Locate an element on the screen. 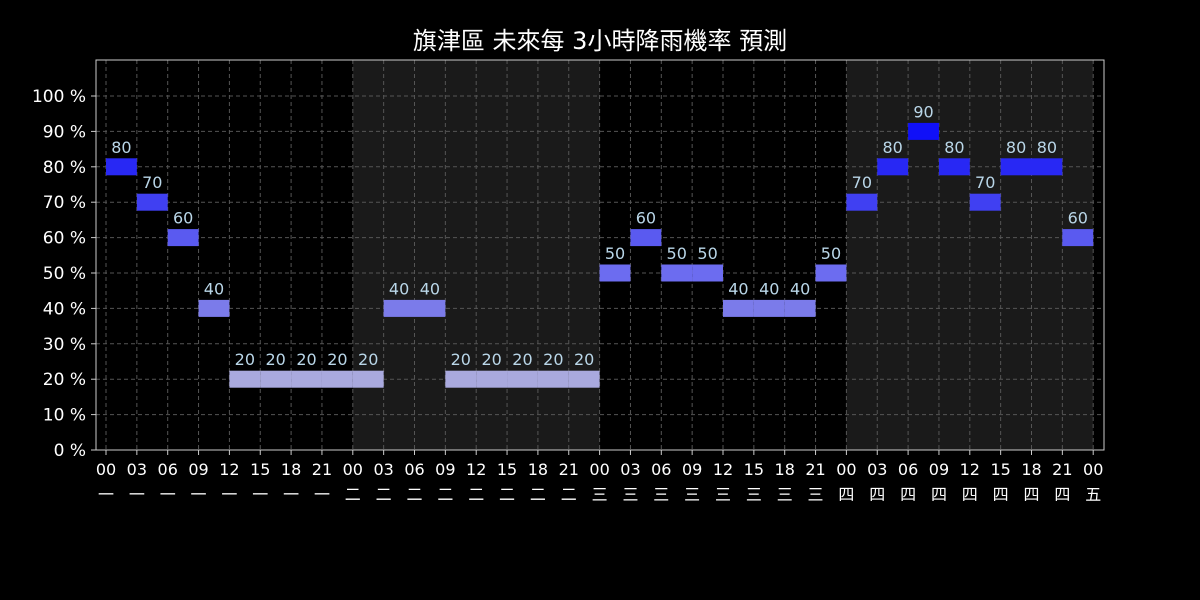 This screenshot has width=1200, height=600. y-tick-label: 20 % is located at coordinates (64, 380).